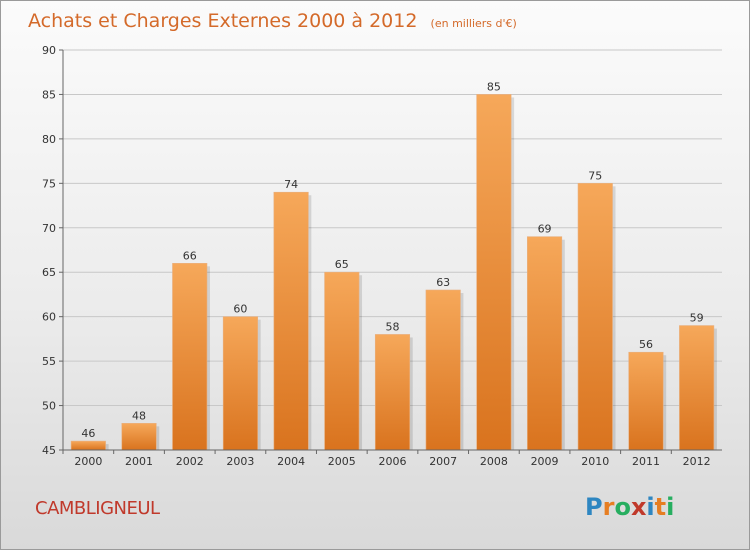 Image resolution: width=750 pixels, height=550 pixels. Describe the element at coordinates (474, 23) in the screenshot. I see `chart-title-unit: (en milliers d'€)` at that location.